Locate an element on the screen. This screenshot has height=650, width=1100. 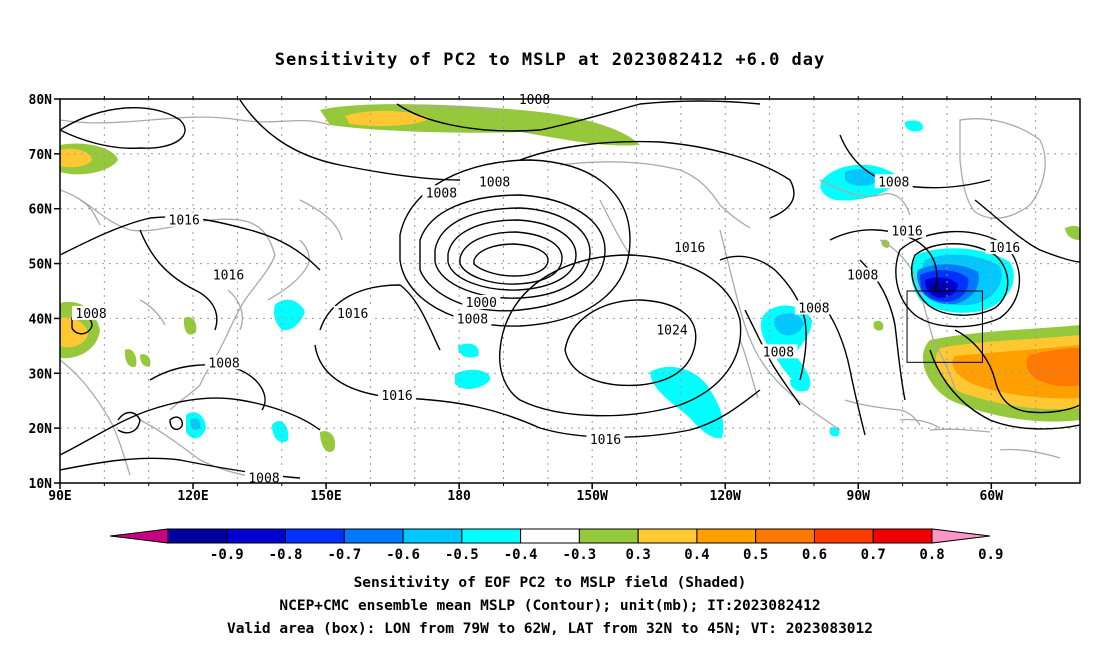
coast-korea is located at coordinates (235, 310).